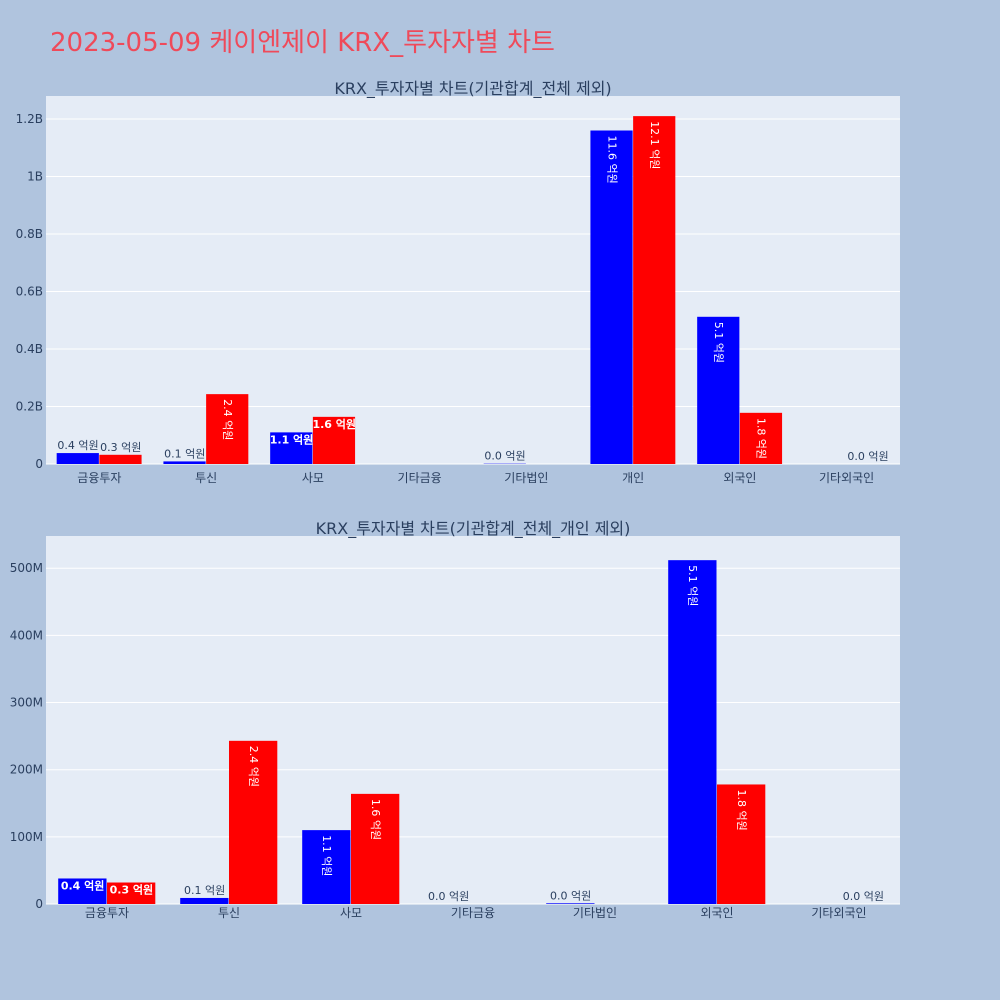 This screenshot has width=1000, height=1000. Describe the element at coordinates (472, 89) in the screenshot. I see `chart-title: KRX_투자자별 차트(기관합계_전체 제외)` at that location.